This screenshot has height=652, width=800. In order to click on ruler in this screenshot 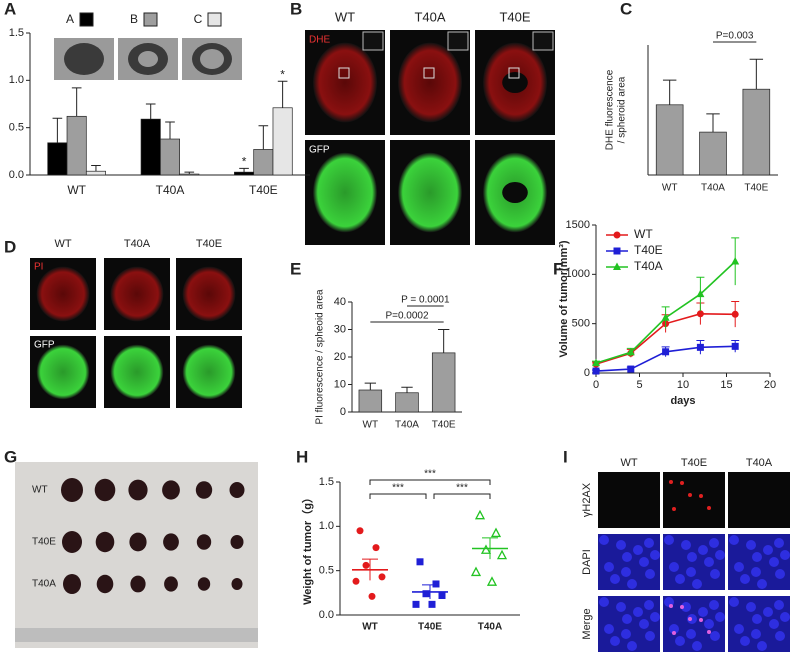, I will do `click(136, 635)`.